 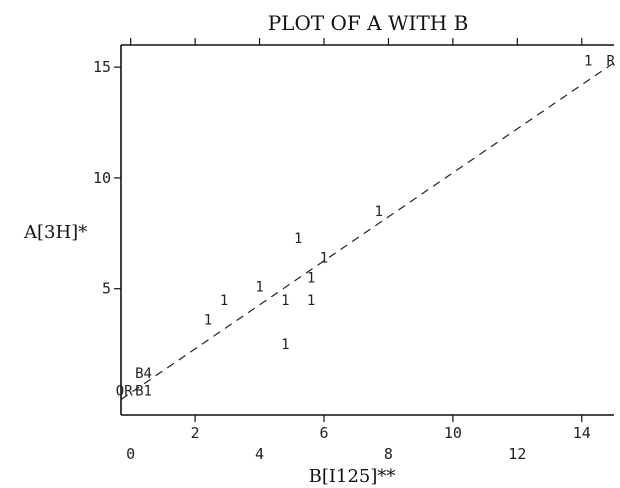 I want to click on y-axis-label: A[3H]*, so click(x=55, y=232).